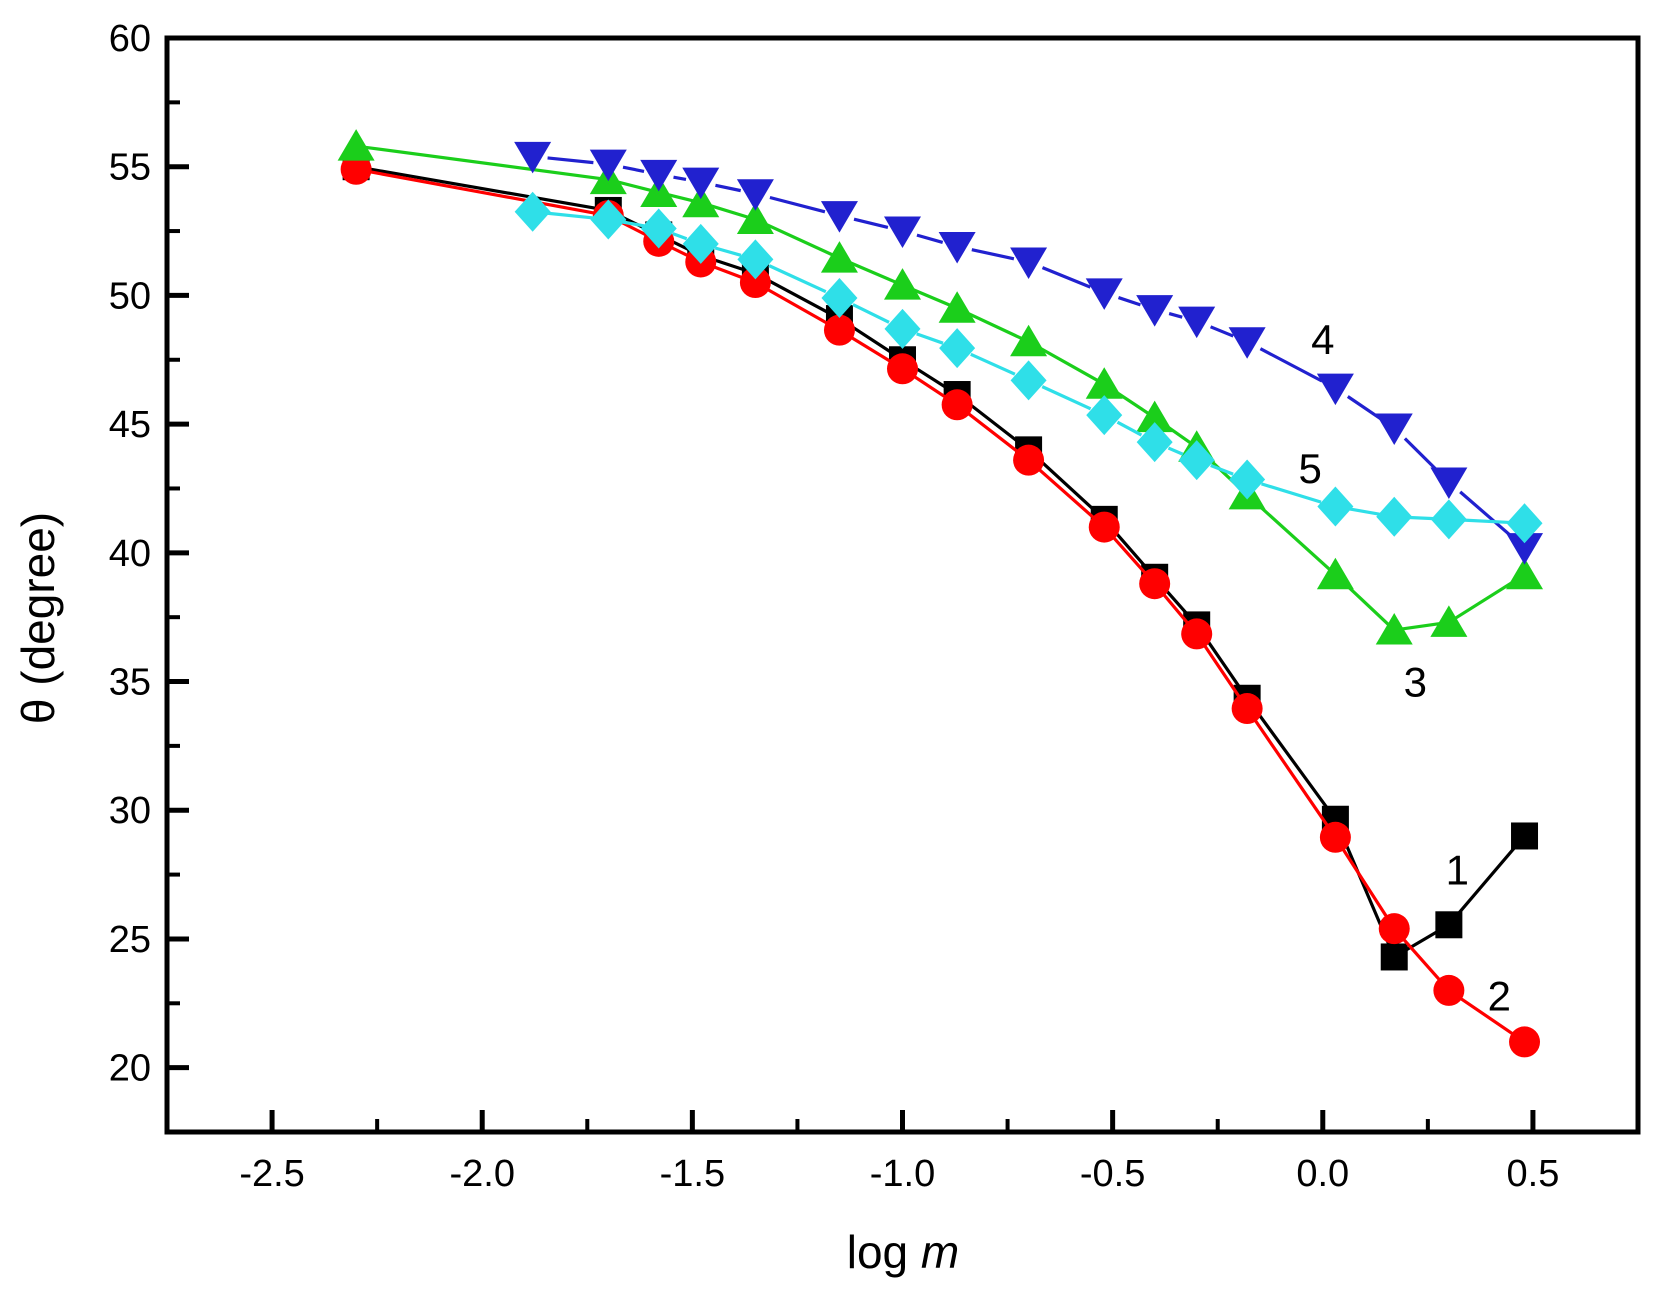  I want to click on y-tick-label: 50, so click(130, 296).